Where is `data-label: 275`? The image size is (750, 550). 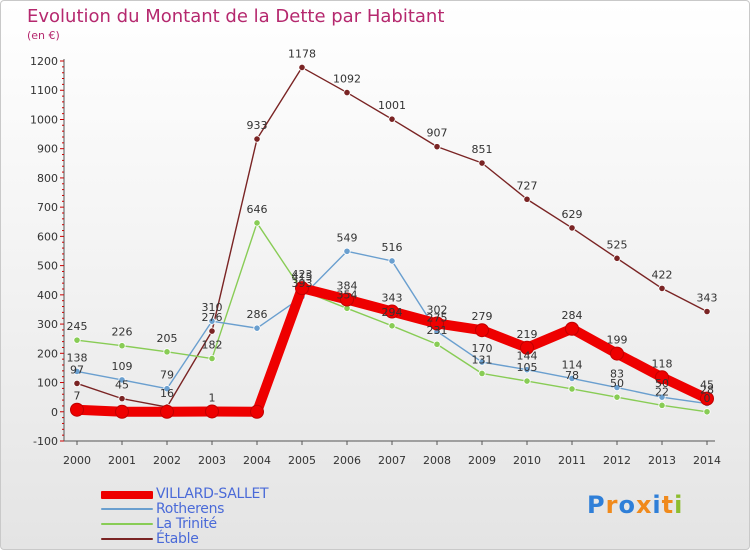
data-label: 275 is located at coordinates (437, 317).